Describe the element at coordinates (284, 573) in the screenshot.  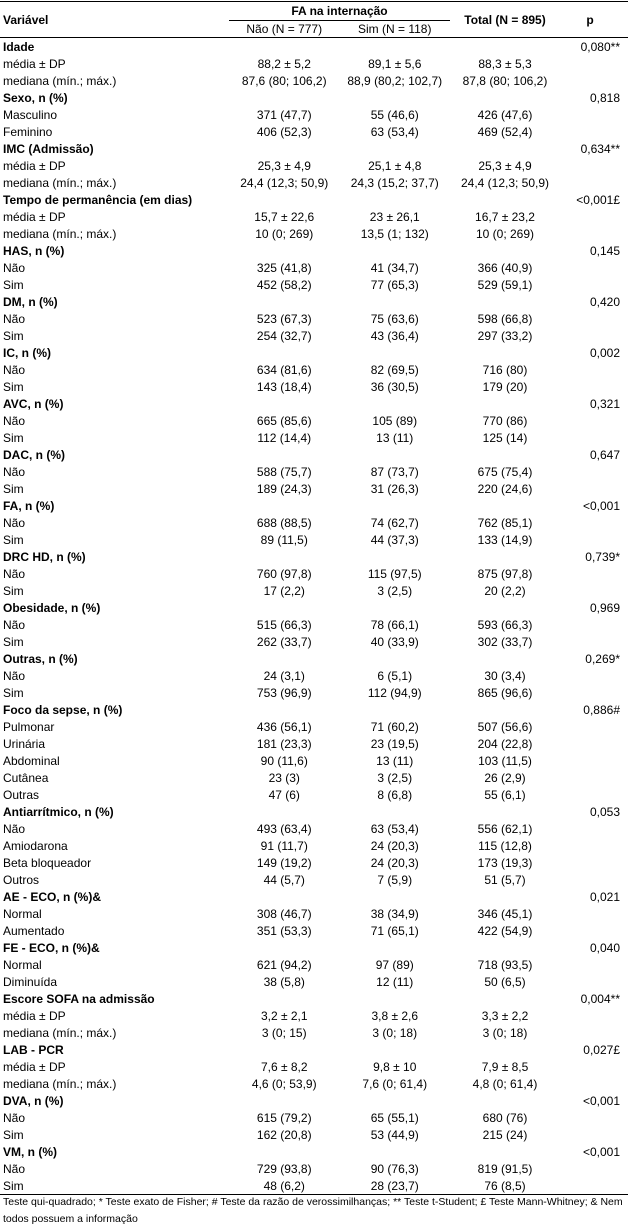
I see `value-nao: 760 (97,8)` at that location.